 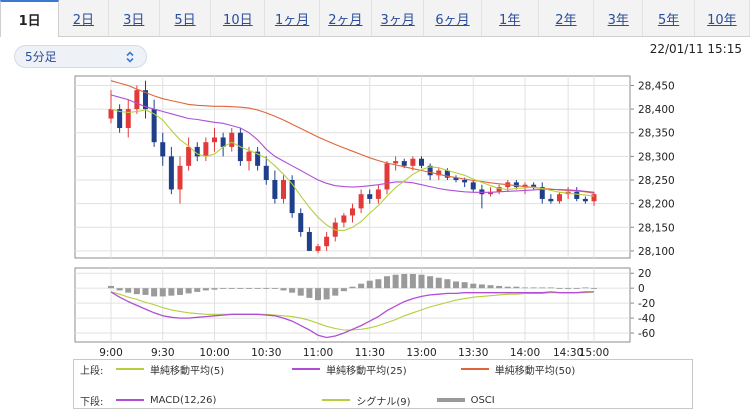 I want to click on legend-item-ma50: 単純移動平均(50), so click(x=518, y=369).